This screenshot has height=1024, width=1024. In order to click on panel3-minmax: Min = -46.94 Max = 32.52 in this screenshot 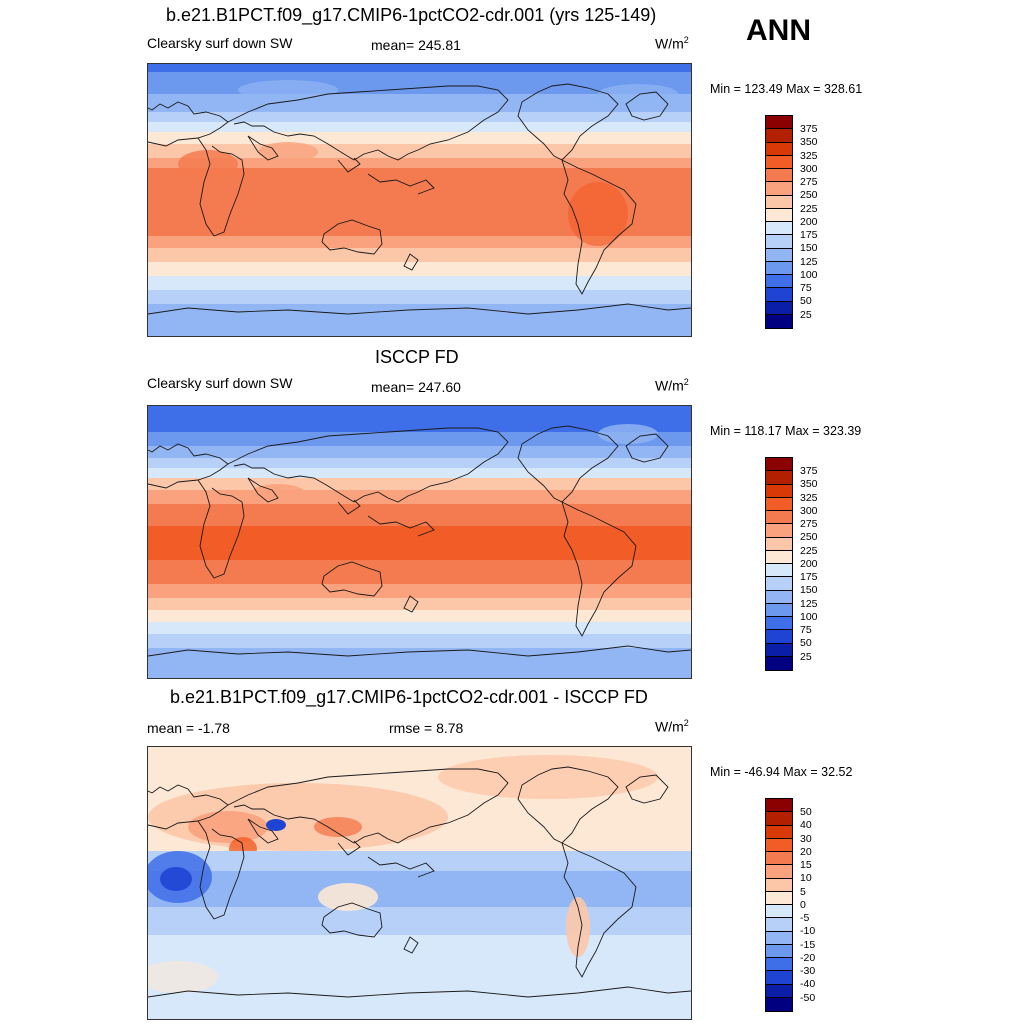, I will do `click(781, 772)`.